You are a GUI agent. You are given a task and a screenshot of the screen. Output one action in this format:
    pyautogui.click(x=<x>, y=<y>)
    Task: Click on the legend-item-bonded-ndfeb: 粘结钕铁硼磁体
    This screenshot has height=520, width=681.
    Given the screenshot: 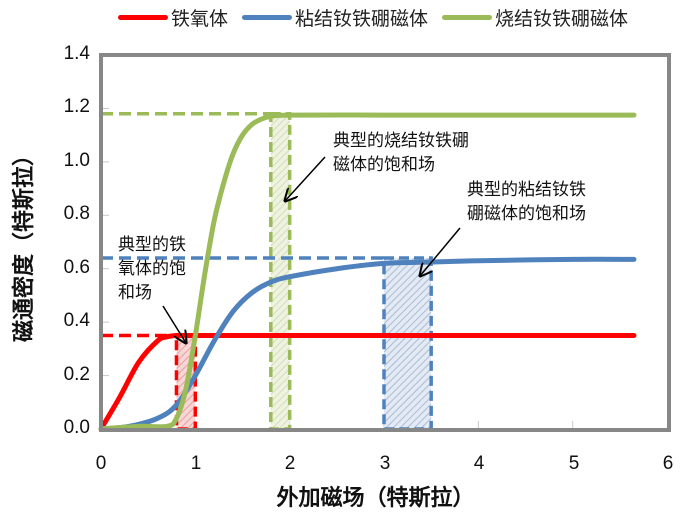 What is the action you would take?
    pyautogui.click(x=335, y=17)
    